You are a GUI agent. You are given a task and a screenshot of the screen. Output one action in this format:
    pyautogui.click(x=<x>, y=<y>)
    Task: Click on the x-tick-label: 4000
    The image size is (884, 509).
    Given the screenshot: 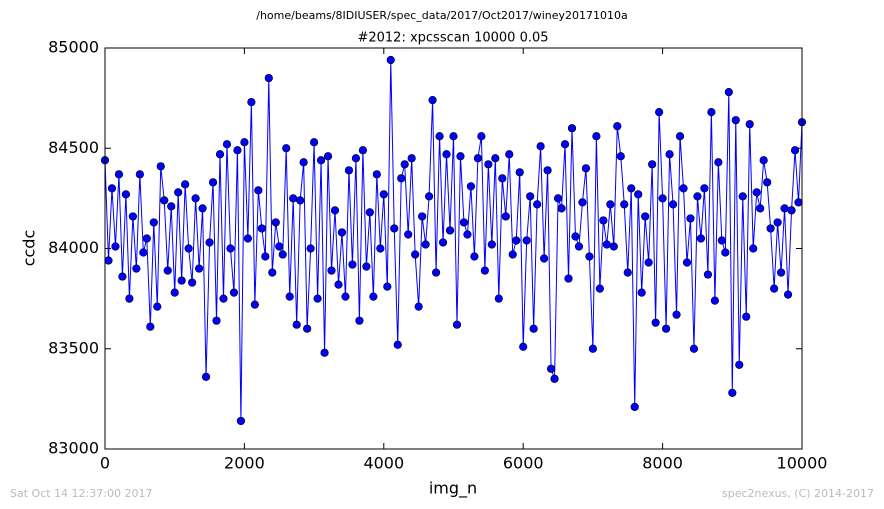 What is the action you would take?
    pyautogui.click(x=383, y=463)
    